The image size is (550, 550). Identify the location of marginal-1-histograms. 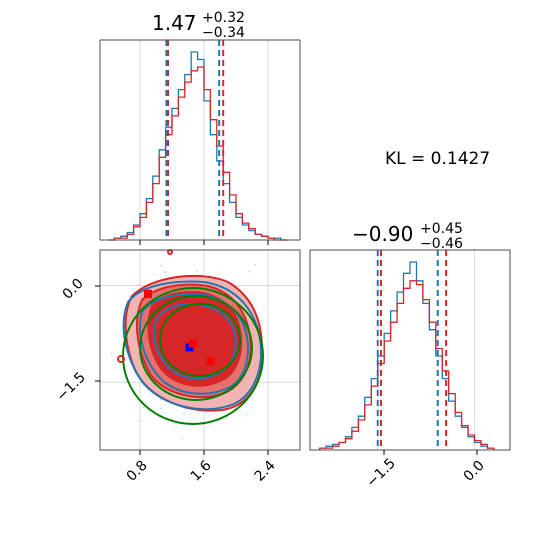
(198, 146).